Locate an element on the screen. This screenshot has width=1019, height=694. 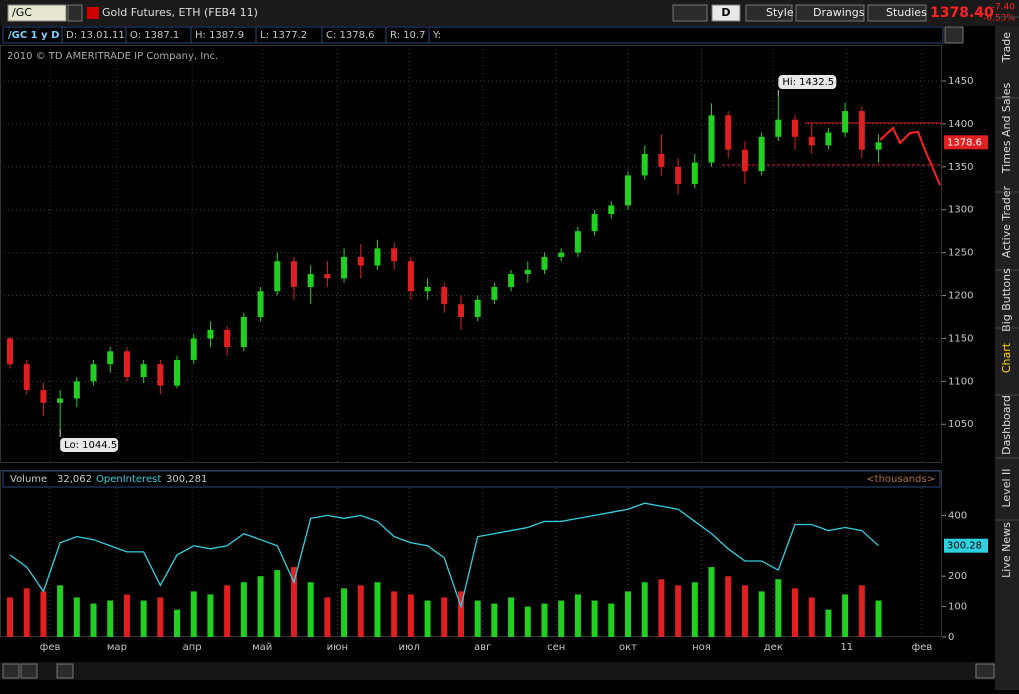
aggregation-button is located at coordinates (726, 13).